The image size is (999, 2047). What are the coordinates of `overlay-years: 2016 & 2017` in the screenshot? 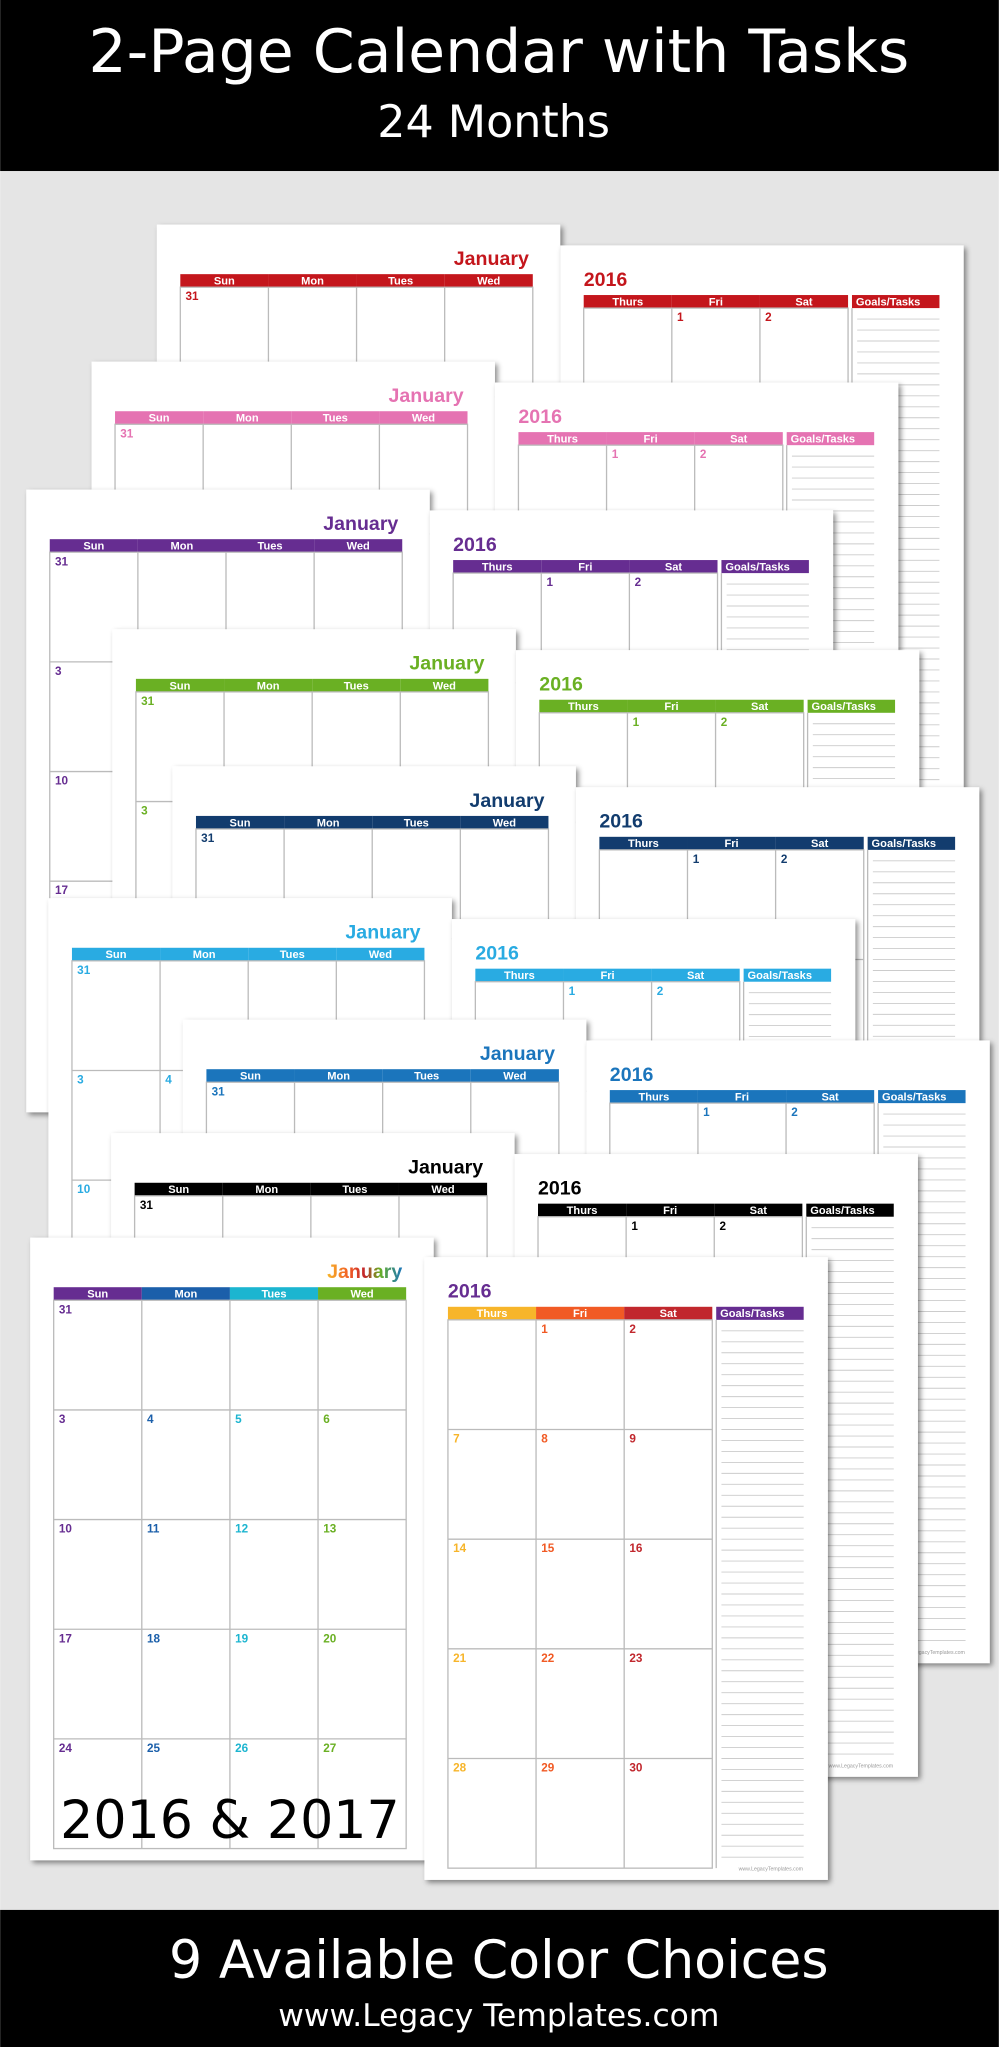 It's located at (230, 1821).